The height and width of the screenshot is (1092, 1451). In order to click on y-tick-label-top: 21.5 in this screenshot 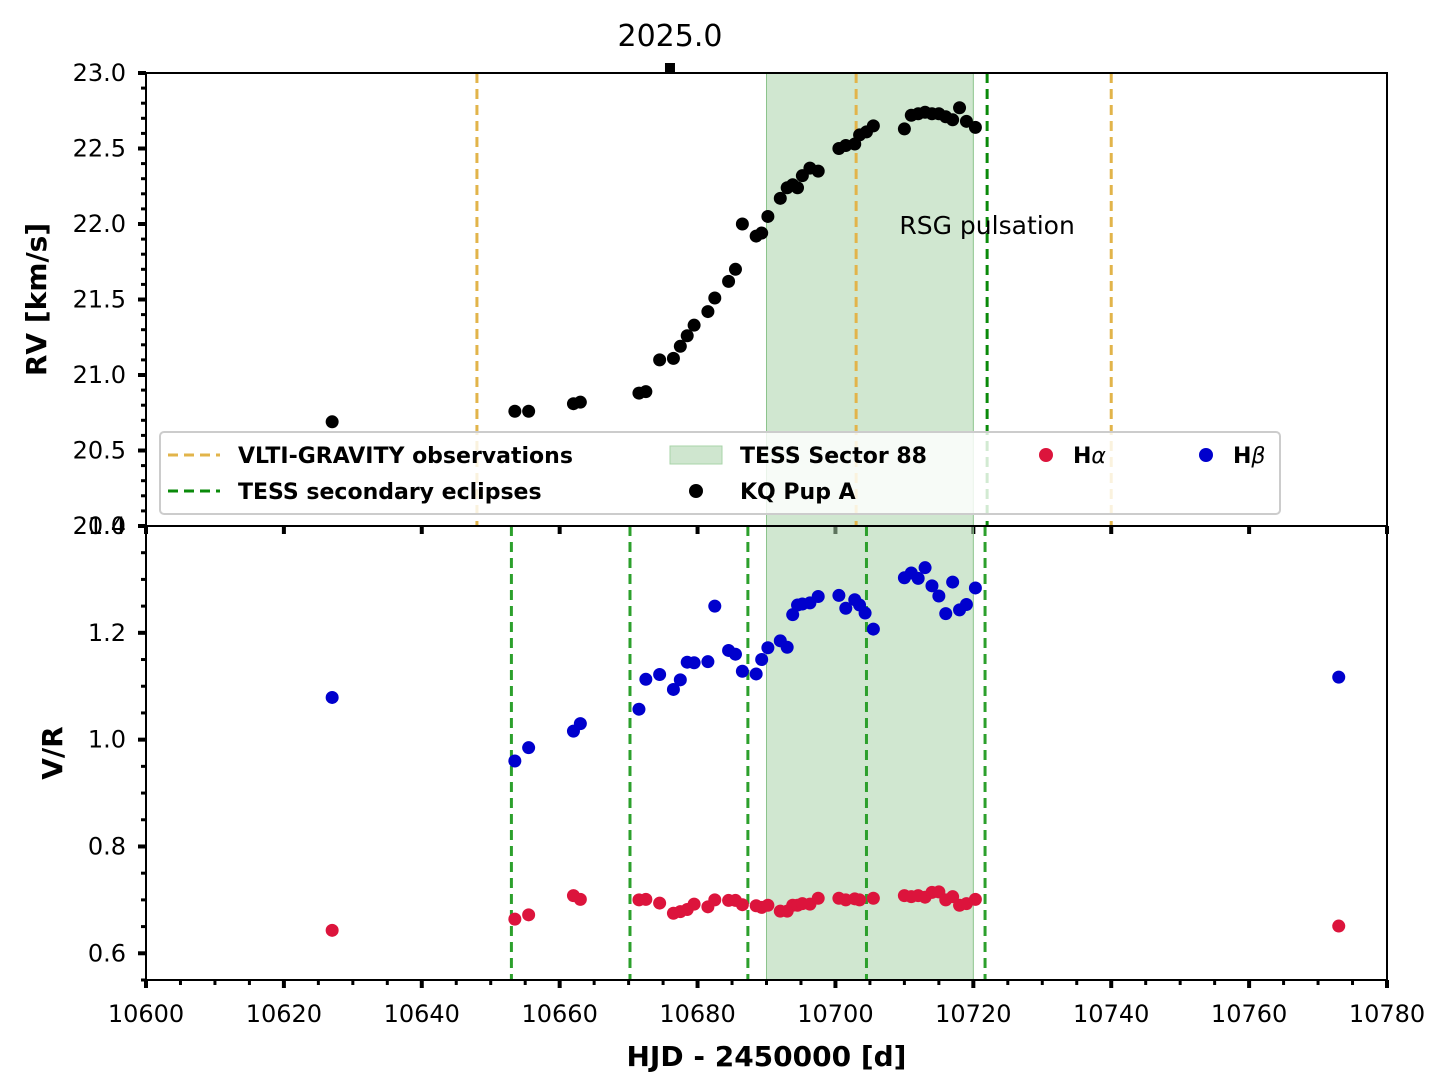, I will do `click(99, 300)`.